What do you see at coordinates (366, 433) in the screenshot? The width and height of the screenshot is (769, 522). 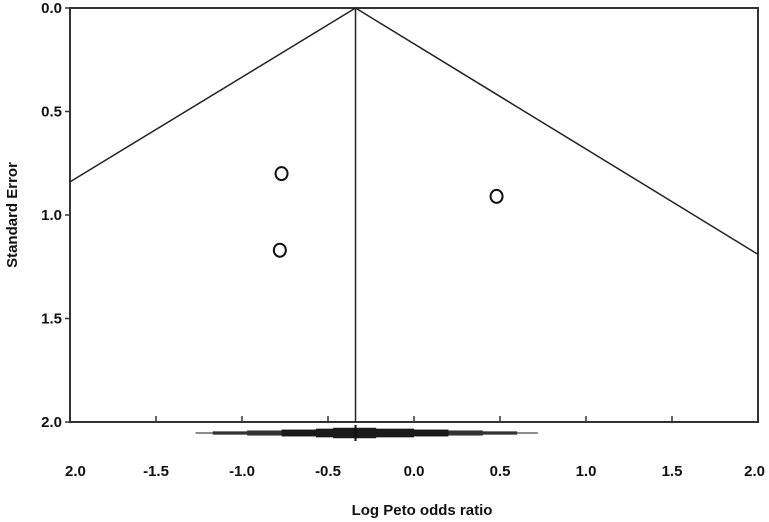 I see `summary-bar` at bounding box center [366, 433].